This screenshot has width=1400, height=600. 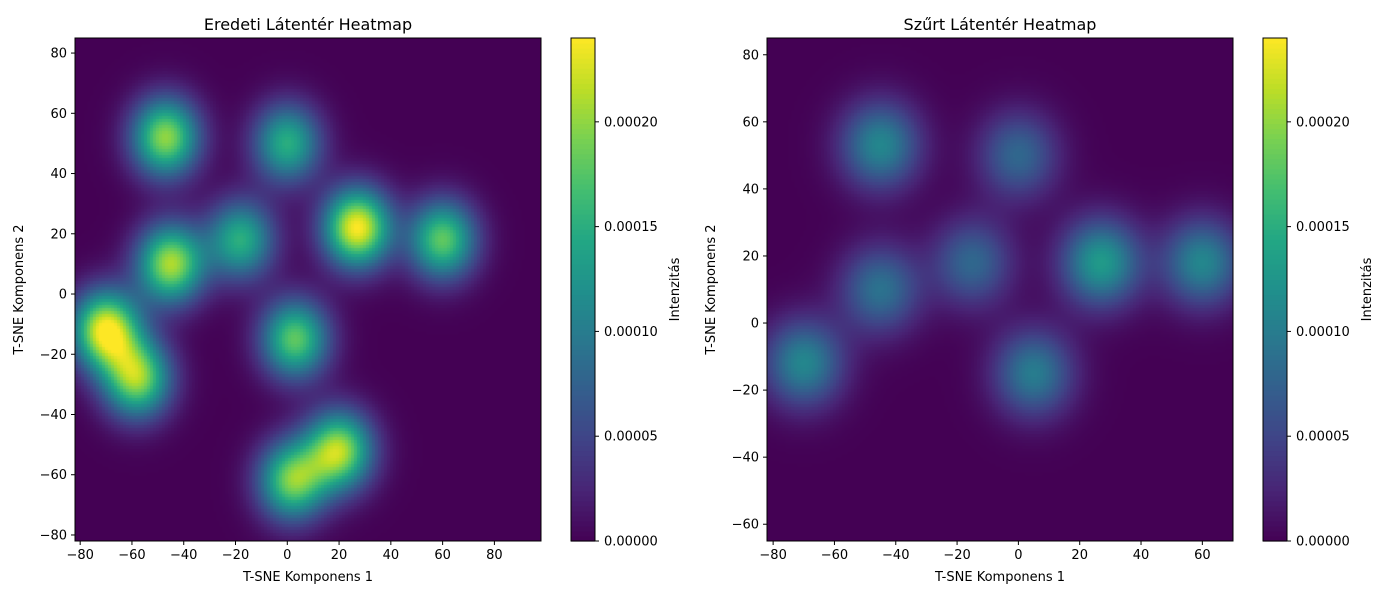 I want to click on y-tick-label: 60, so click(x=58, y=114).